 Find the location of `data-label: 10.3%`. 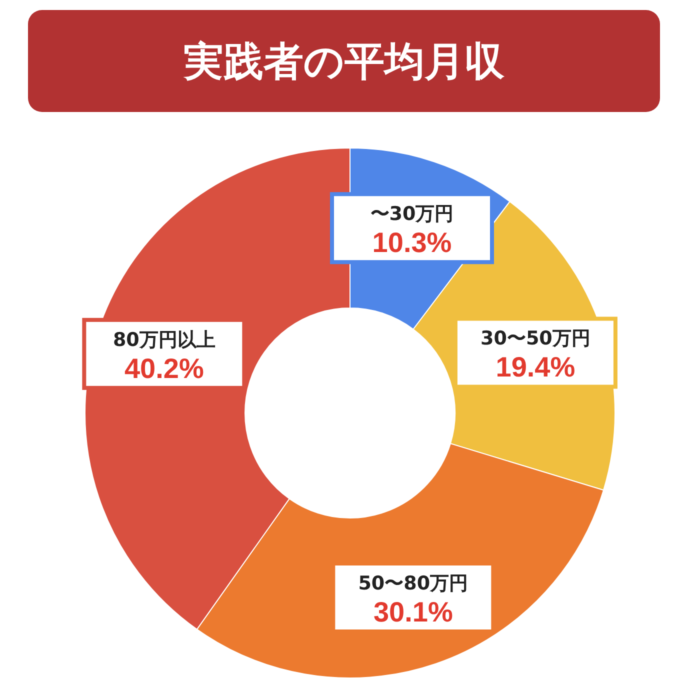

data-label: 10.3% is located at coordinates (412, 242).